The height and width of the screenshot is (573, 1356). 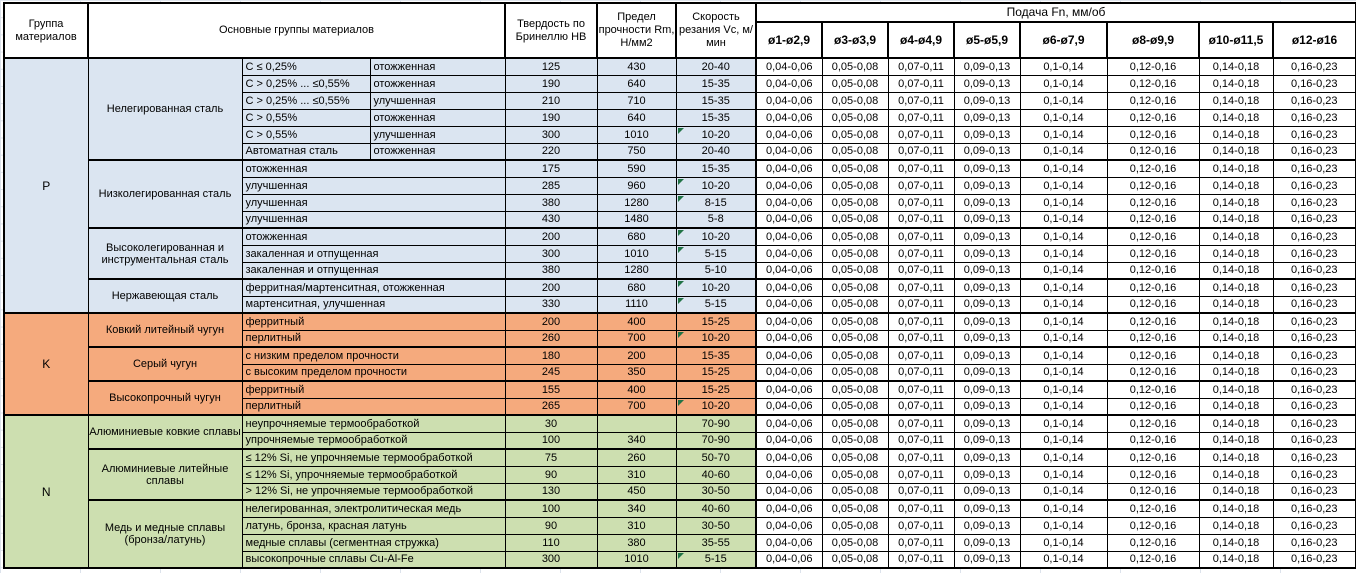 I want to click on cell-hardness-hb: 190, so click(x=551, y=83).